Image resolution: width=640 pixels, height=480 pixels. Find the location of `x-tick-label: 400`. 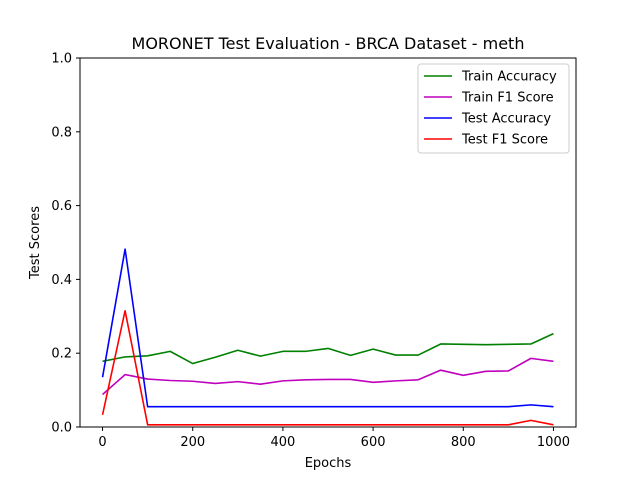

x-tick-label: 400 is located at coordinates (282, 442).